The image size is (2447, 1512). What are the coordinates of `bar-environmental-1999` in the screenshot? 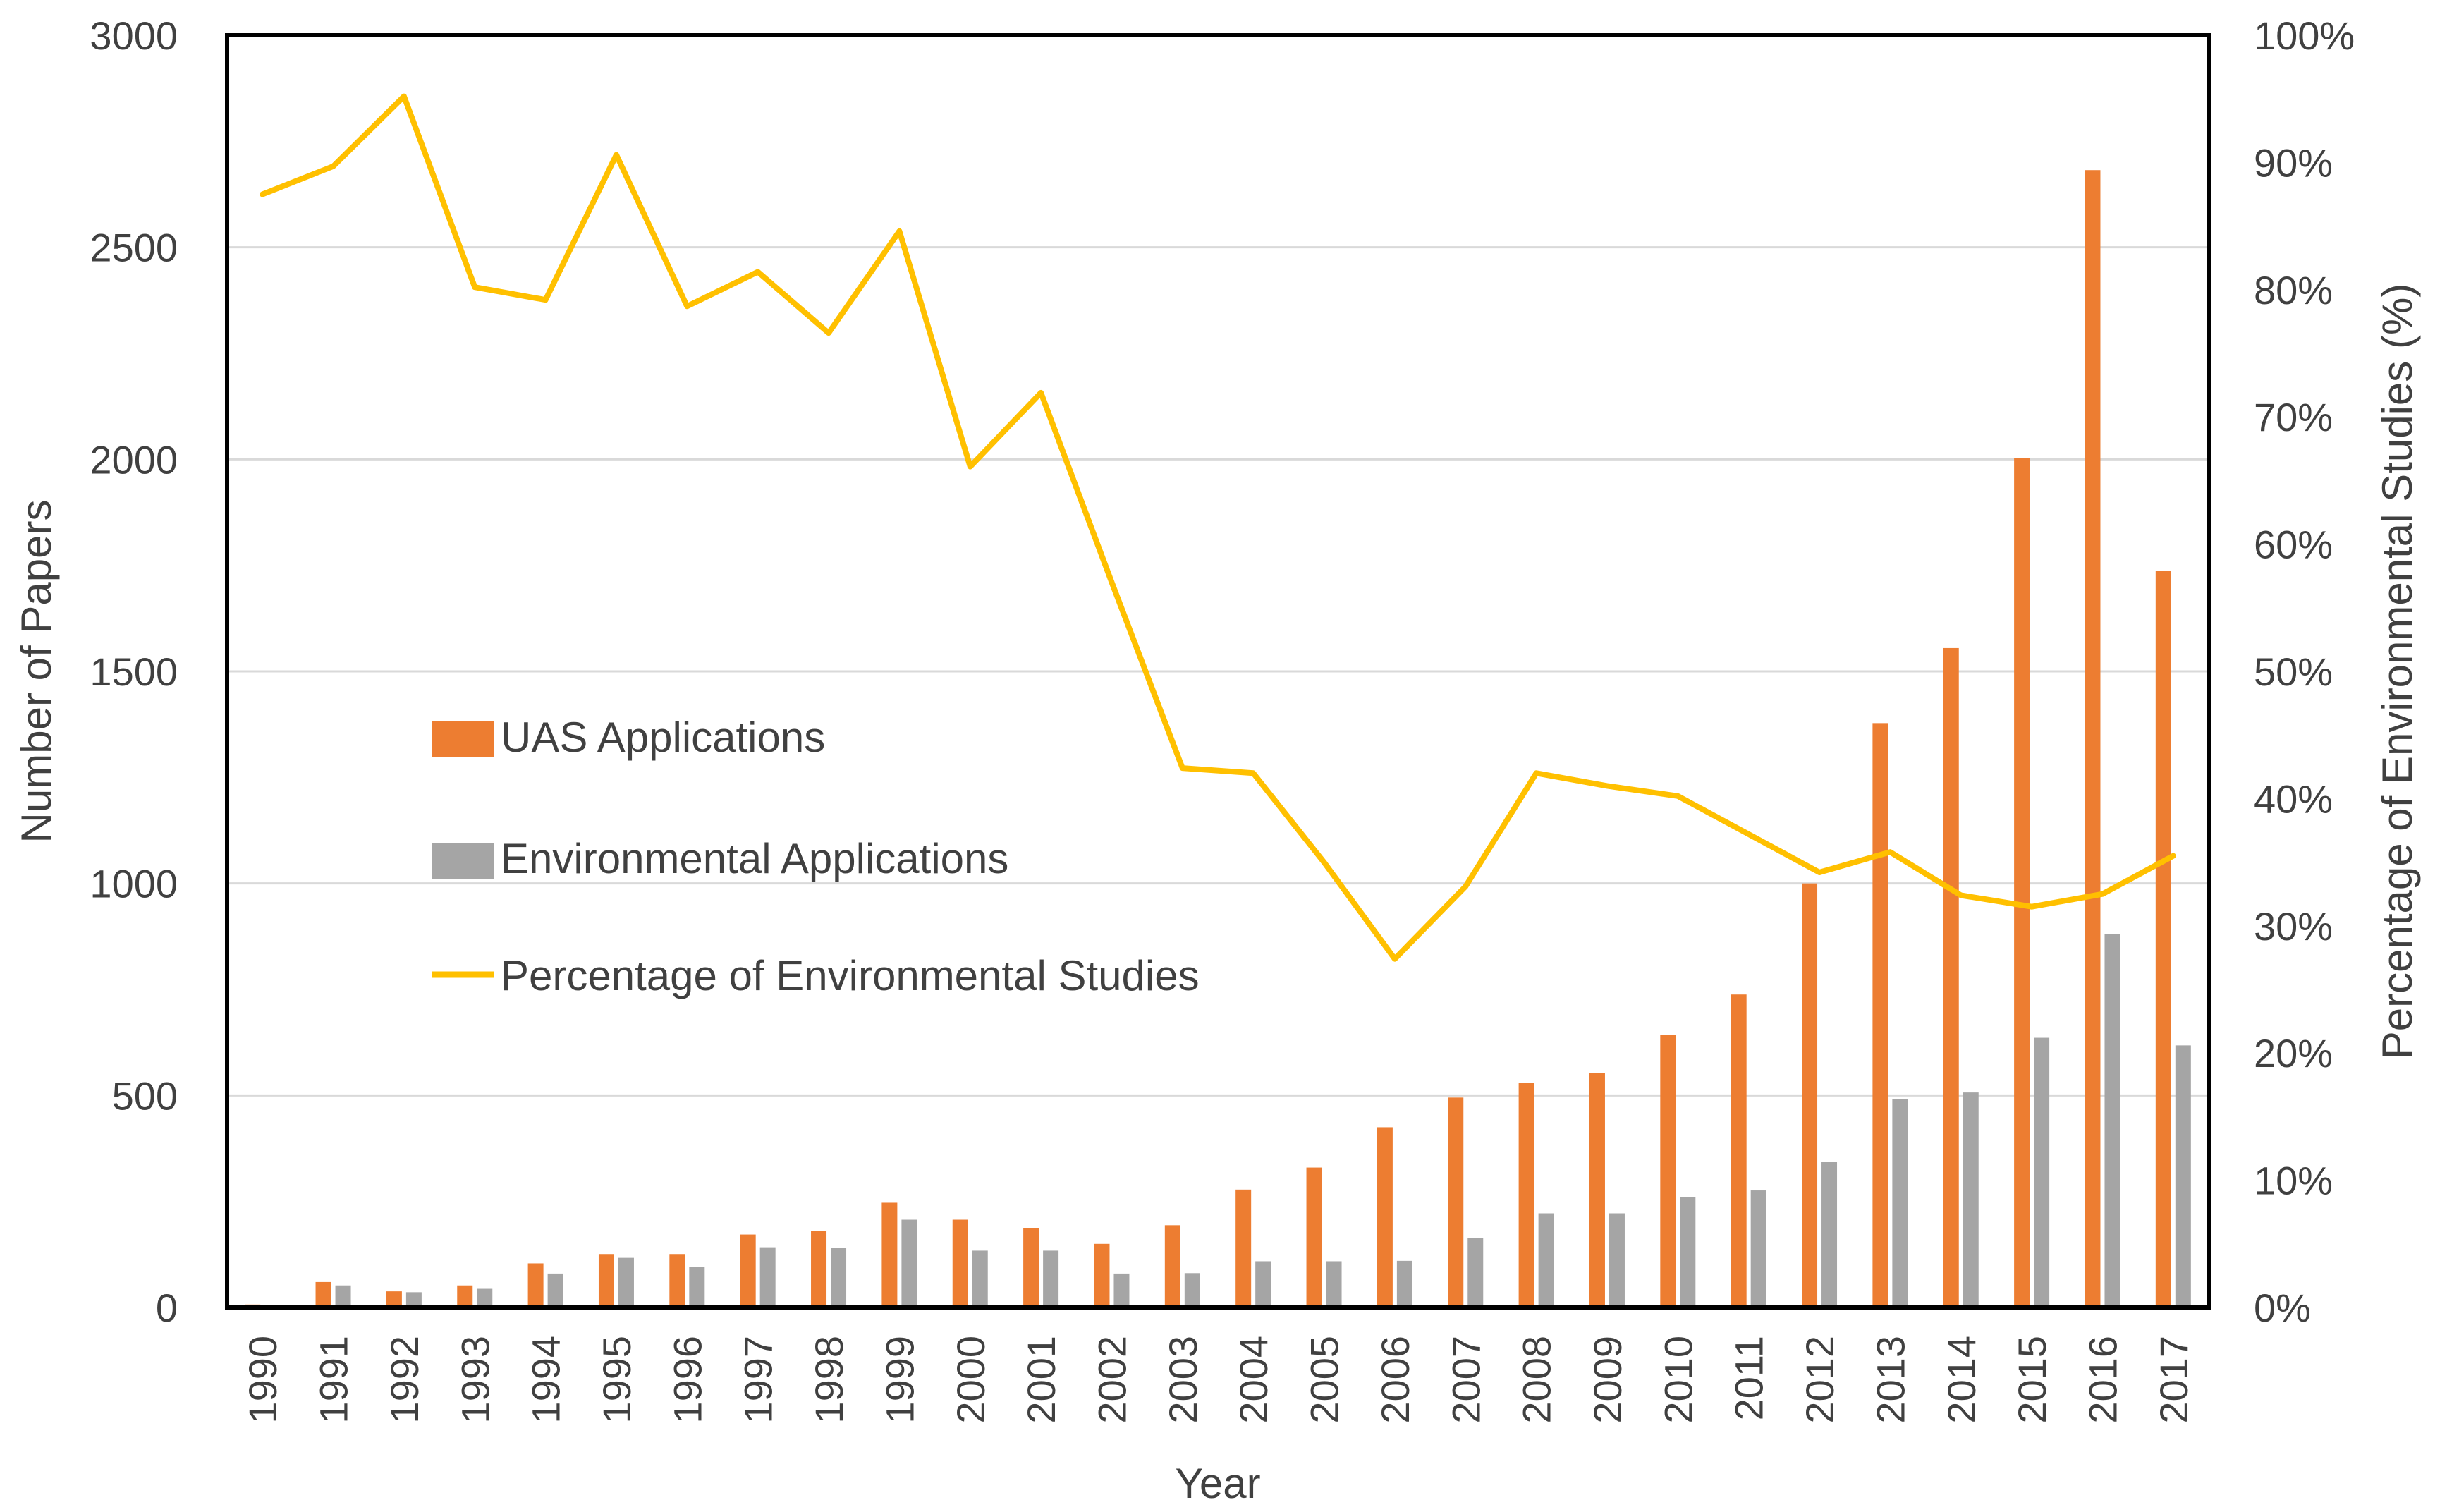 It's located at (909, 1263).